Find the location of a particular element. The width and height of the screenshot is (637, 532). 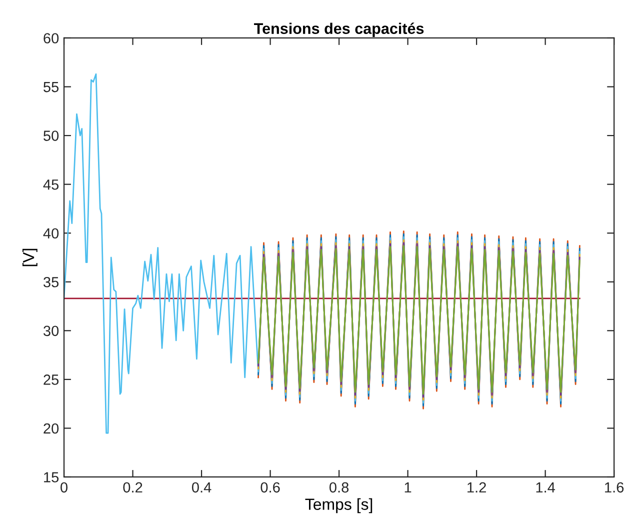

y-tick-label: 50 is located at coordinates (51, 135).